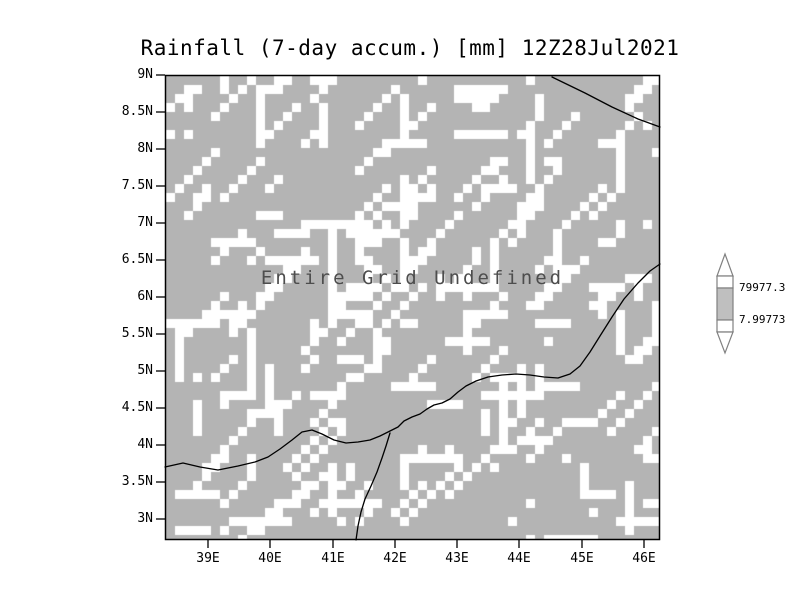 This screenshot has height=612, width=792. What do you see at coordinates (137, 333) in the screenshot?
I see `y-axis-label: 5.5N` at bounding box center [137, 333].